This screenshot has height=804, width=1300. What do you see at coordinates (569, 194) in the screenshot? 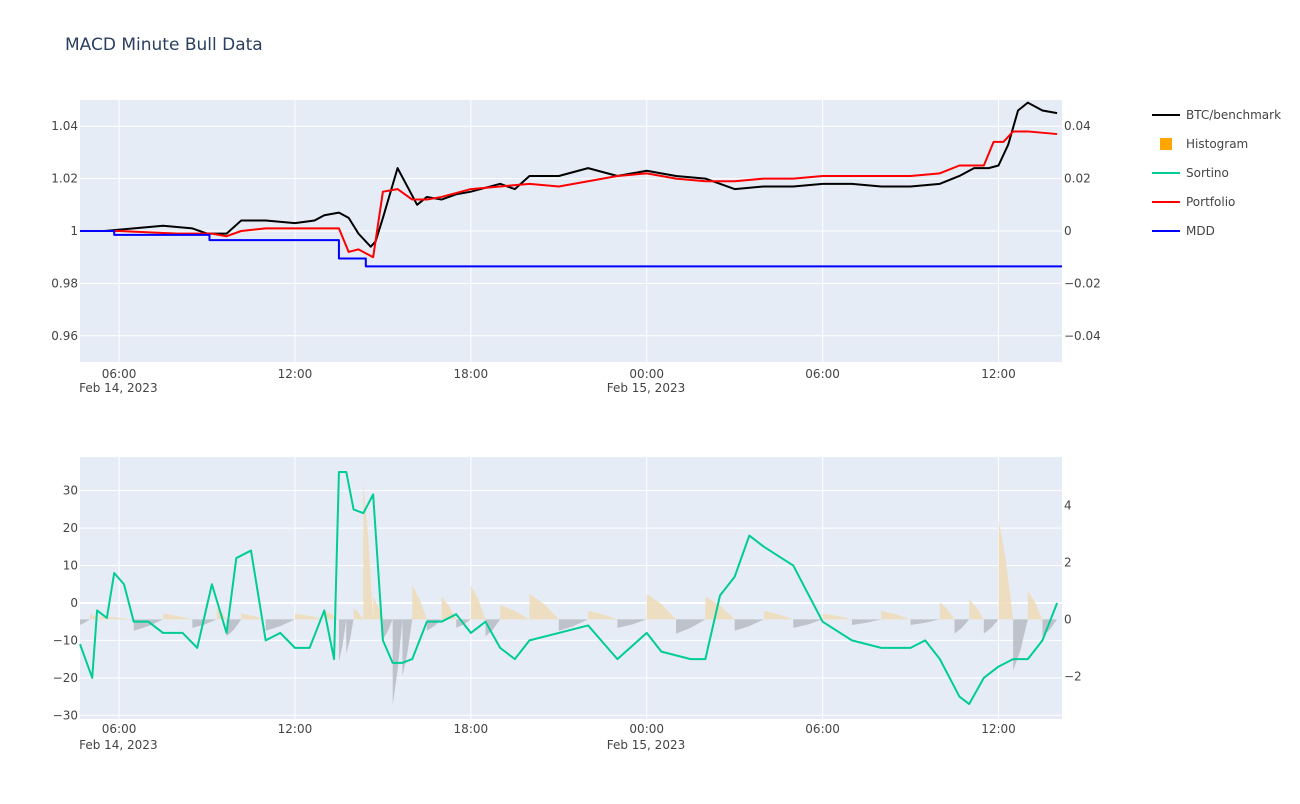
I see `series-line-portfolio` at bounding box center [569, 194].